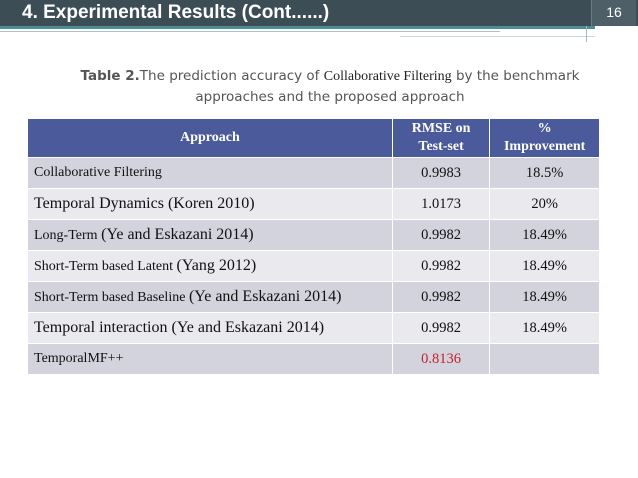 This screenshot has width=638, height=478. What do you see at coordinates (544, 128) in the screenshot?
I see `header-improvement-line1: %` at bounding box center [544, 128].